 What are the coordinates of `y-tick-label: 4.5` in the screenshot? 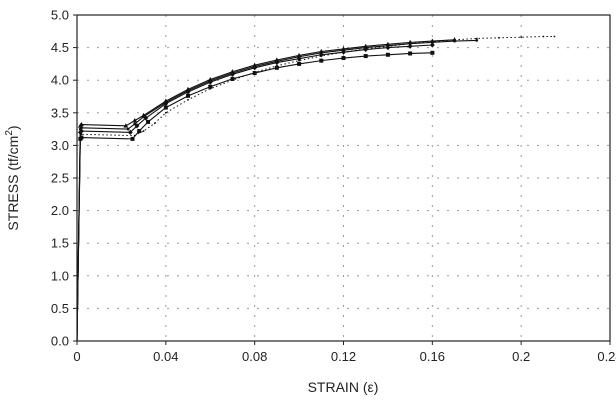 It's located at (60, 47).